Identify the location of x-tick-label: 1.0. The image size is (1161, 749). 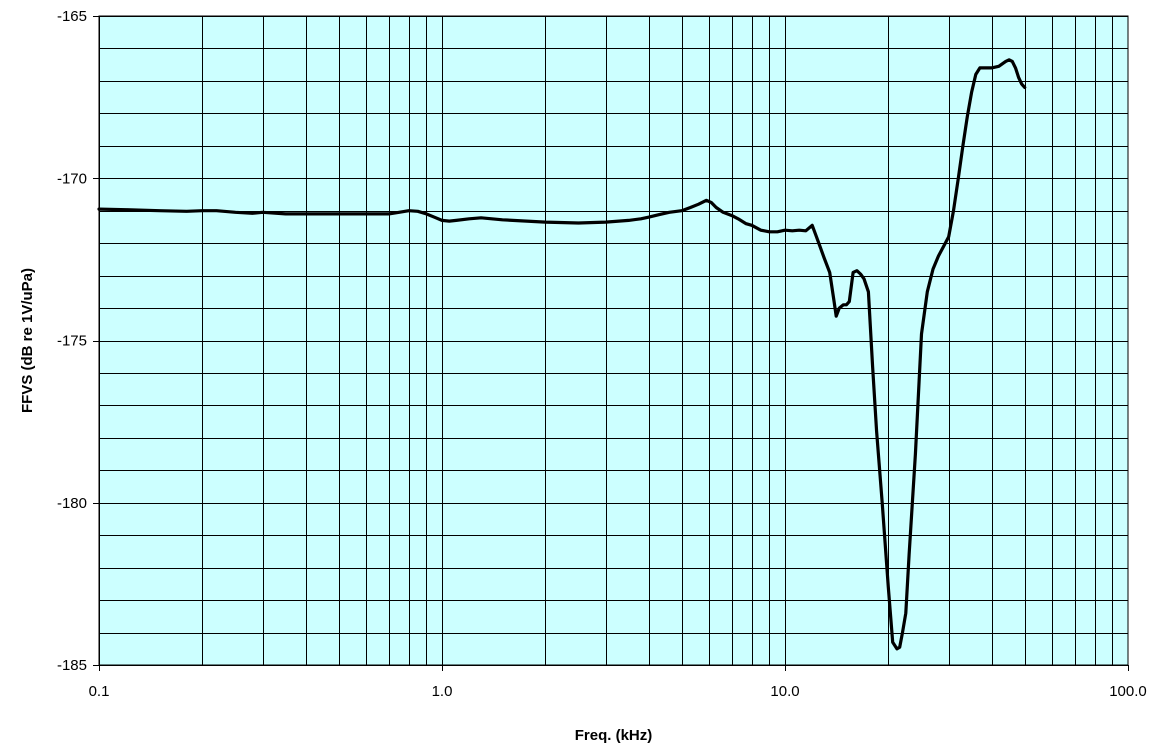
(442, 691).